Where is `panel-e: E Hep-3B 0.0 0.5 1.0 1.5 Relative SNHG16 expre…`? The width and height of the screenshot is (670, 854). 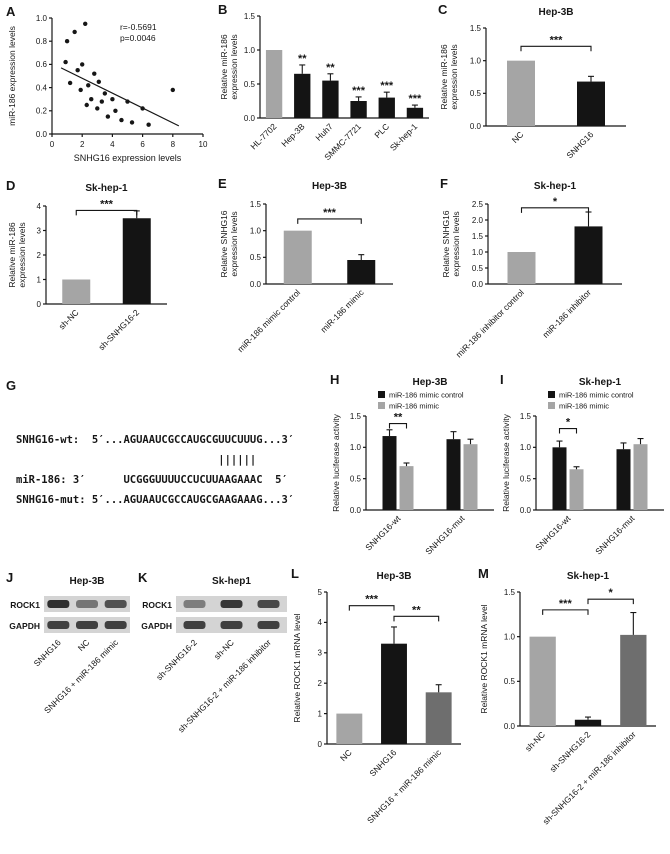 panel-e: E Hep-3B 0.0 0.5 1.0 1.5 Relative SNHG16 expre… is located at coordinates (320, 274).